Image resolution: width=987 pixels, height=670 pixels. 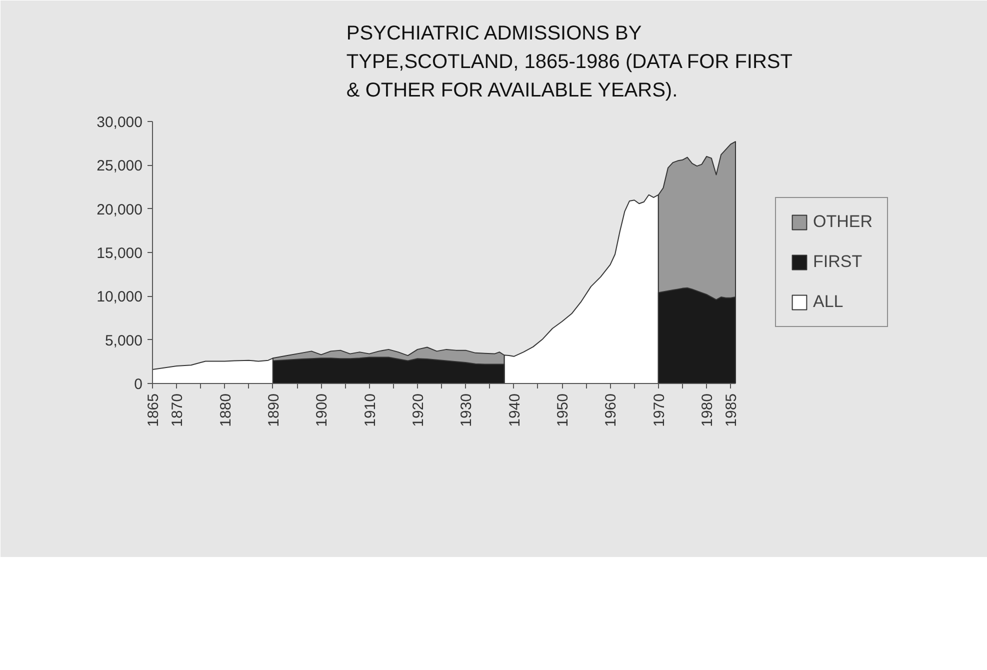 What do you see at coordinates (837, 262) in the screenshot?
I see `legend-label: FIRST` at bounding box center [837, 262].